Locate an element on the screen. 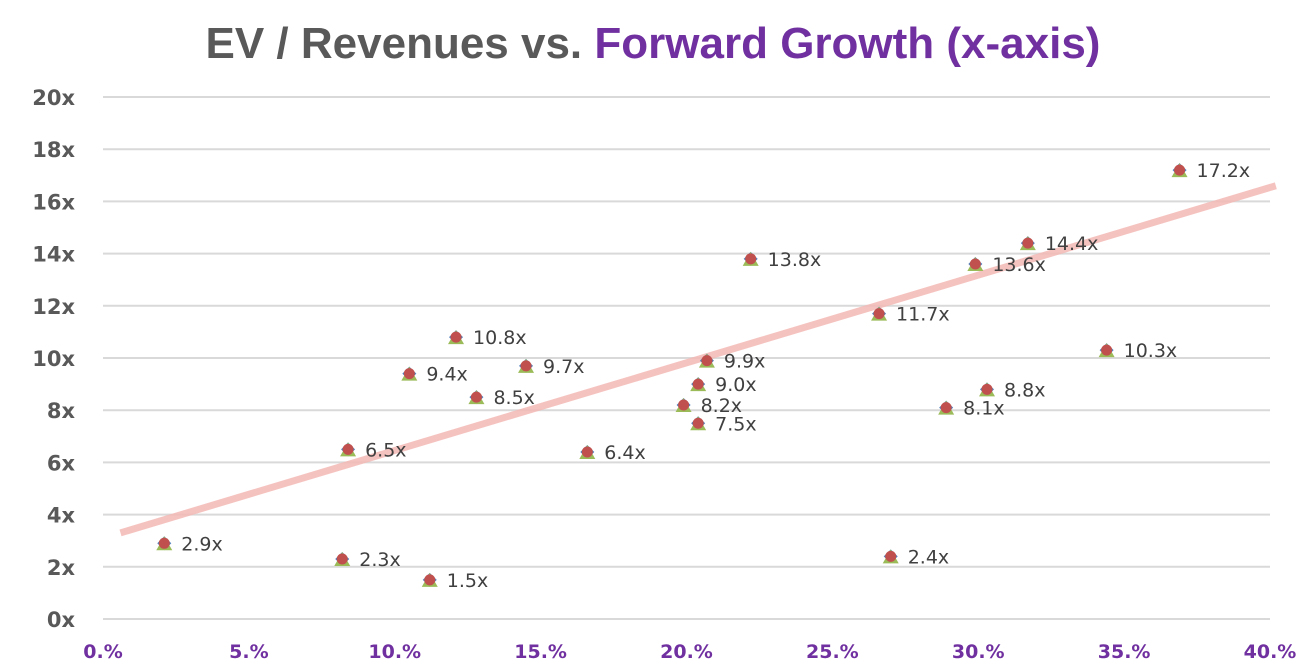  data-label: 9.7x is located at coordinates (563, 367).